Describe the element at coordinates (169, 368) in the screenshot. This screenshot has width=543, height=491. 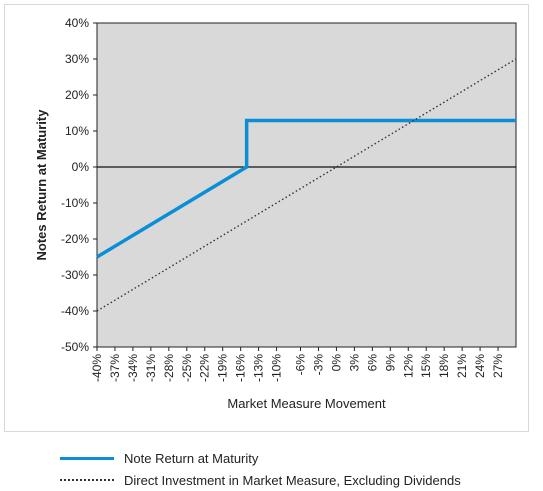
I see `x-tick-label: -28%` at that location.